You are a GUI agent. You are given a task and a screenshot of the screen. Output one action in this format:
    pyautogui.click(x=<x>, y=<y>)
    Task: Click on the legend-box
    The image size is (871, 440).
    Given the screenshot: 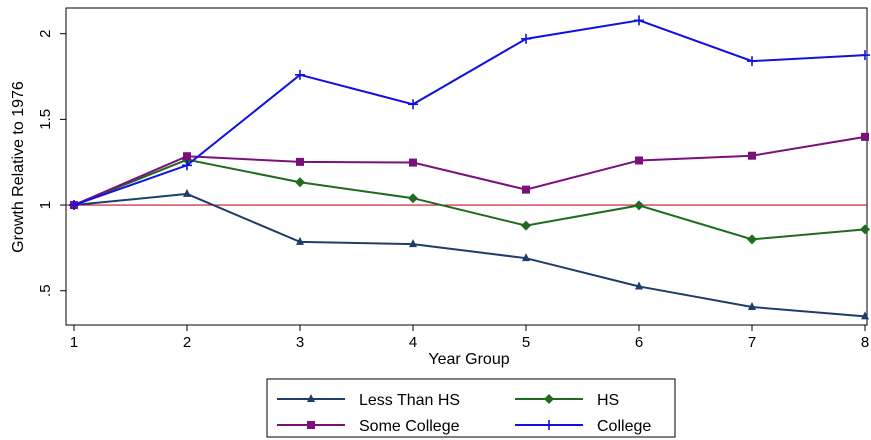 What is the action you would take?
    pyautogui.click(x=471, y=408)
    